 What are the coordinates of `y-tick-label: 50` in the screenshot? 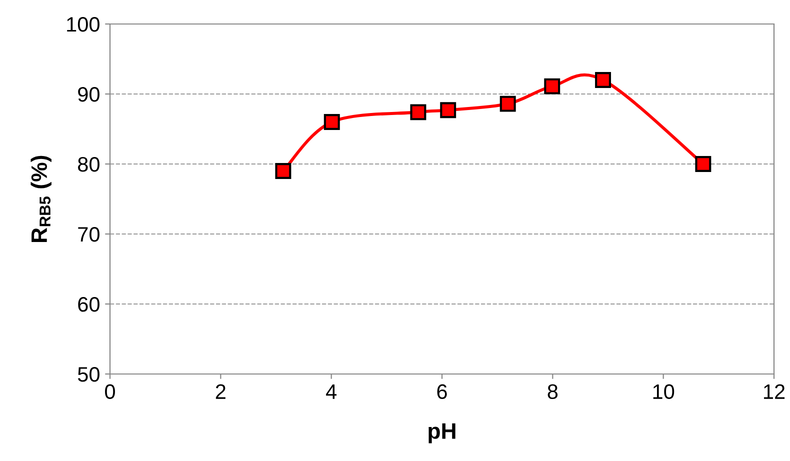 It's located at (89, 374).